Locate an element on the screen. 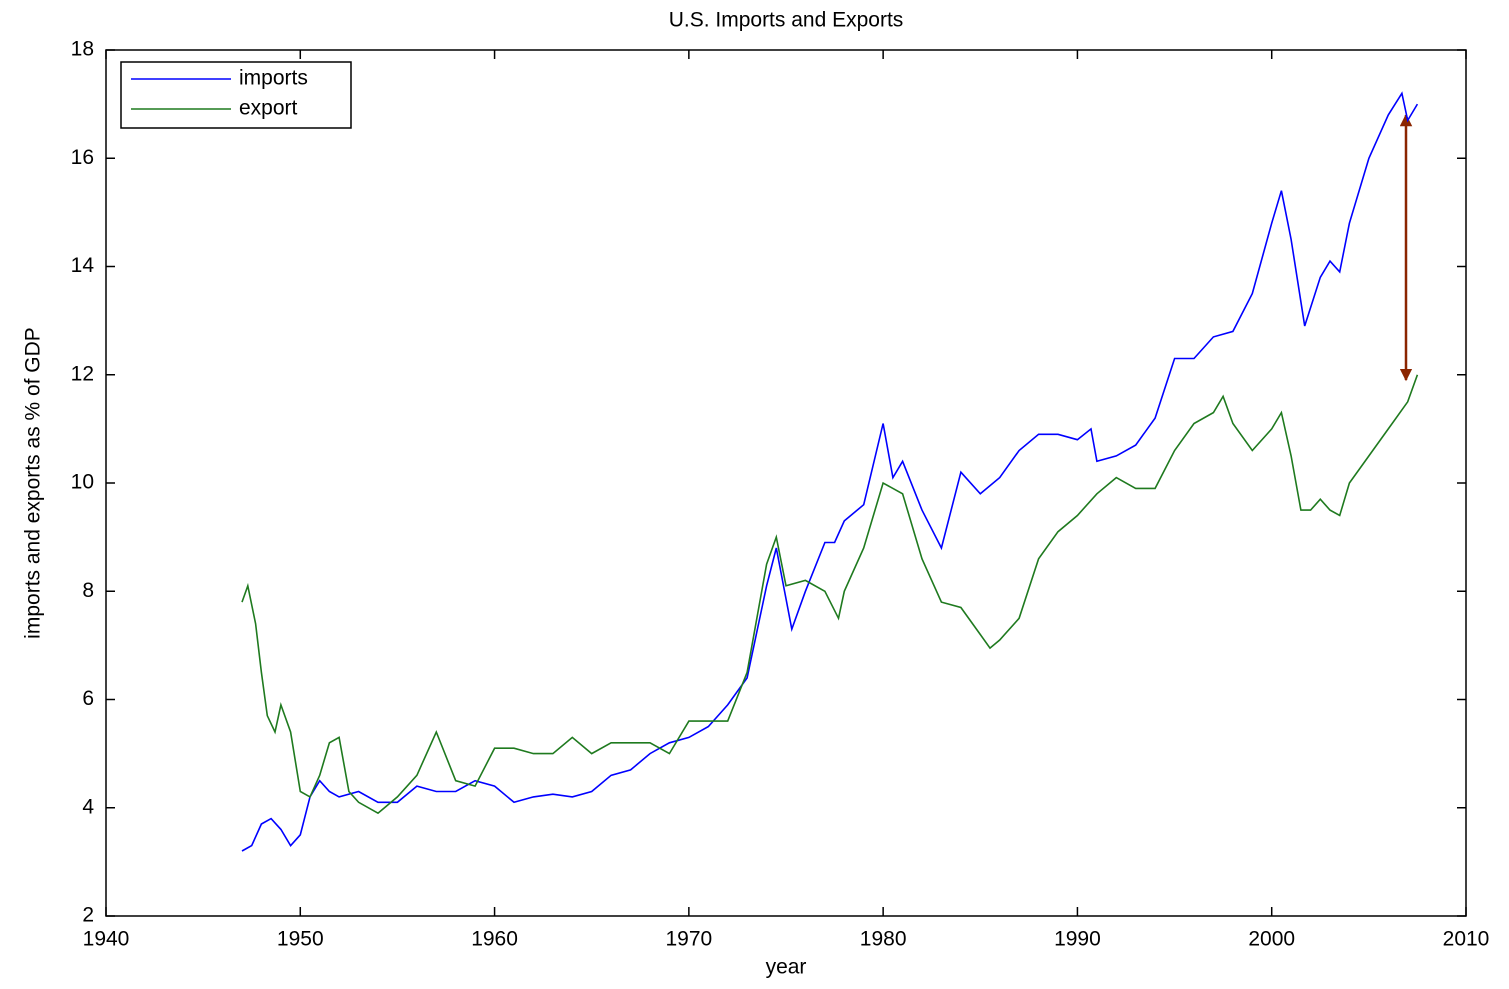 This screenshot has width=1509, height=989. x-tick-label: 2000 is located at coordinates (1271, 939).